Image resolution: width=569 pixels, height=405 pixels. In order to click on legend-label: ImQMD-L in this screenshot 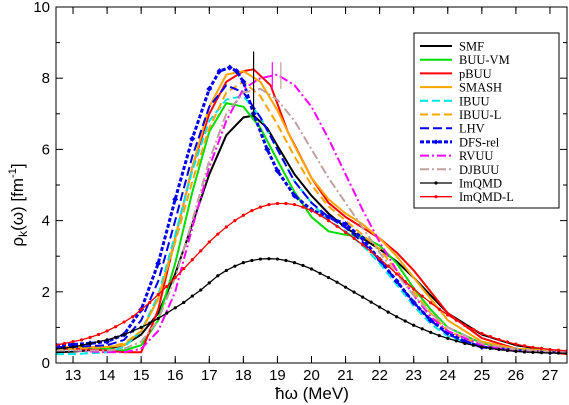, I will do `click(486, 197)`.